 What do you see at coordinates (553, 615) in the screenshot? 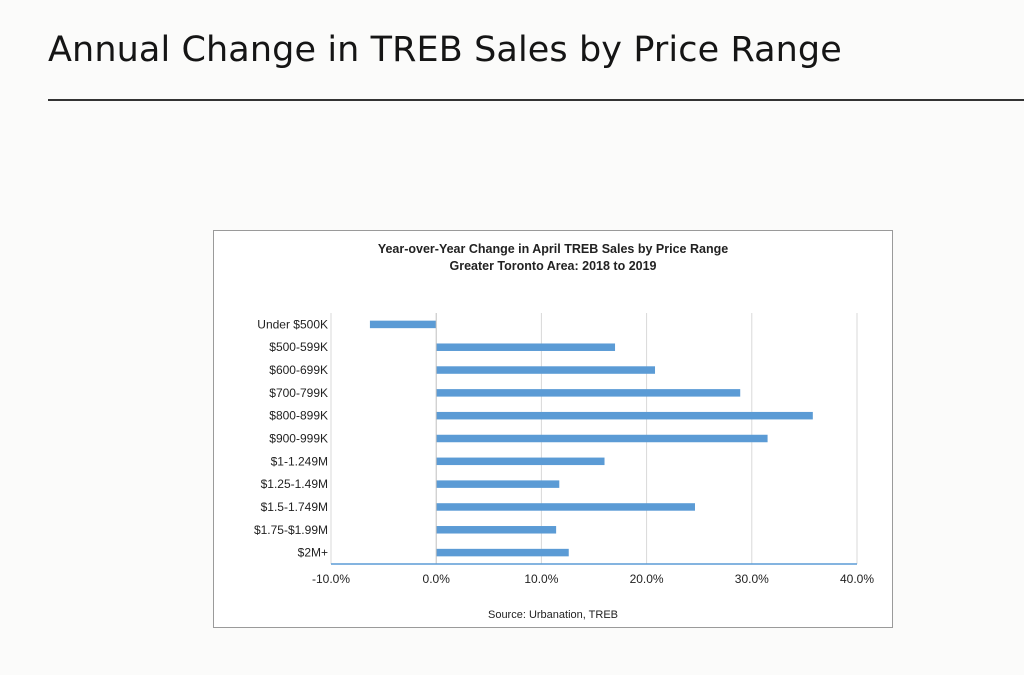
I see `chart-source: Source: Urbanation, TREB` at bounding box center [553, 615].